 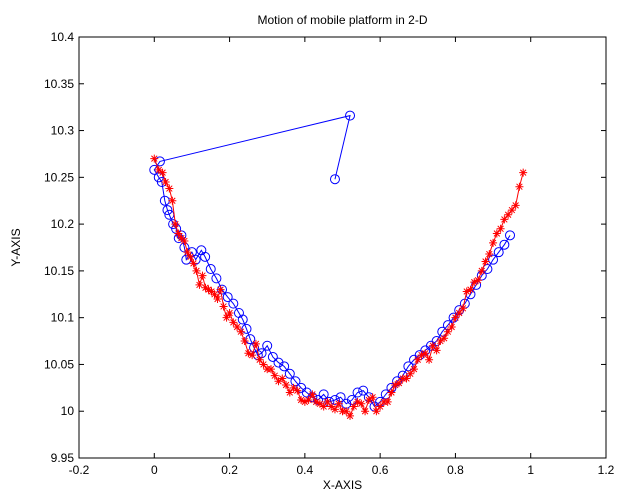 What do you see at coordinates (342, 20) in the screenshot?
I see `chart-title: Motion of mobile platform in 2-D` at bounding box center [342, 20].